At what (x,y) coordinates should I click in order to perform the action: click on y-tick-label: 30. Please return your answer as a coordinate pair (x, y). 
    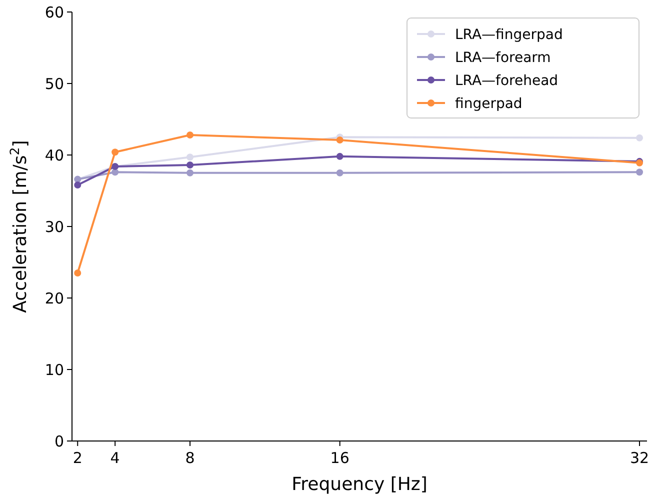
    Looking at the image, I should click on (54, 227).